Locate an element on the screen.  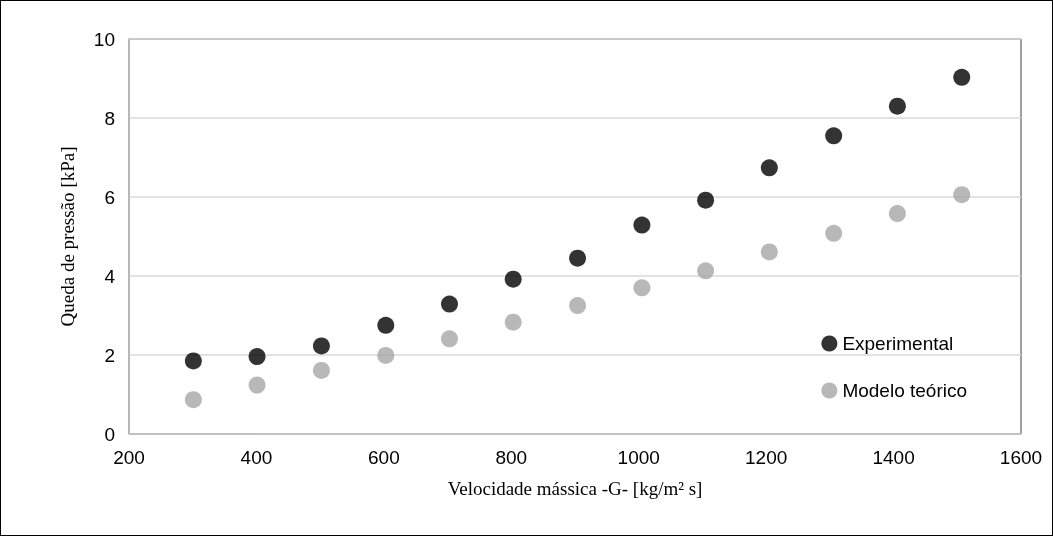
x-tick-label: 1000 is located at coordinates (638, 457).